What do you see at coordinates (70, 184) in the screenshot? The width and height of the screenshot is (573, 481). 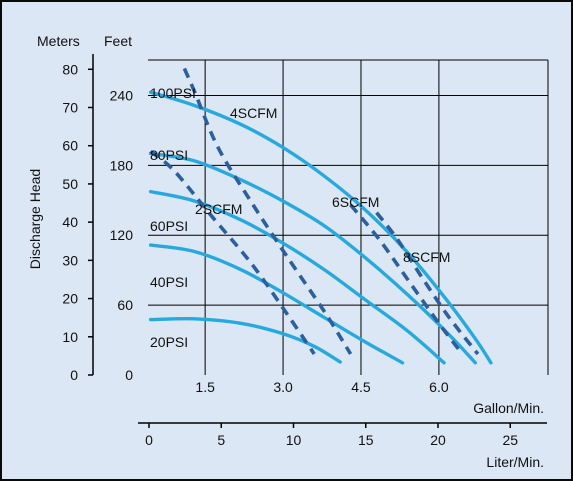 I see `meters-tick-label: 50` at bounding box center [70, 184].